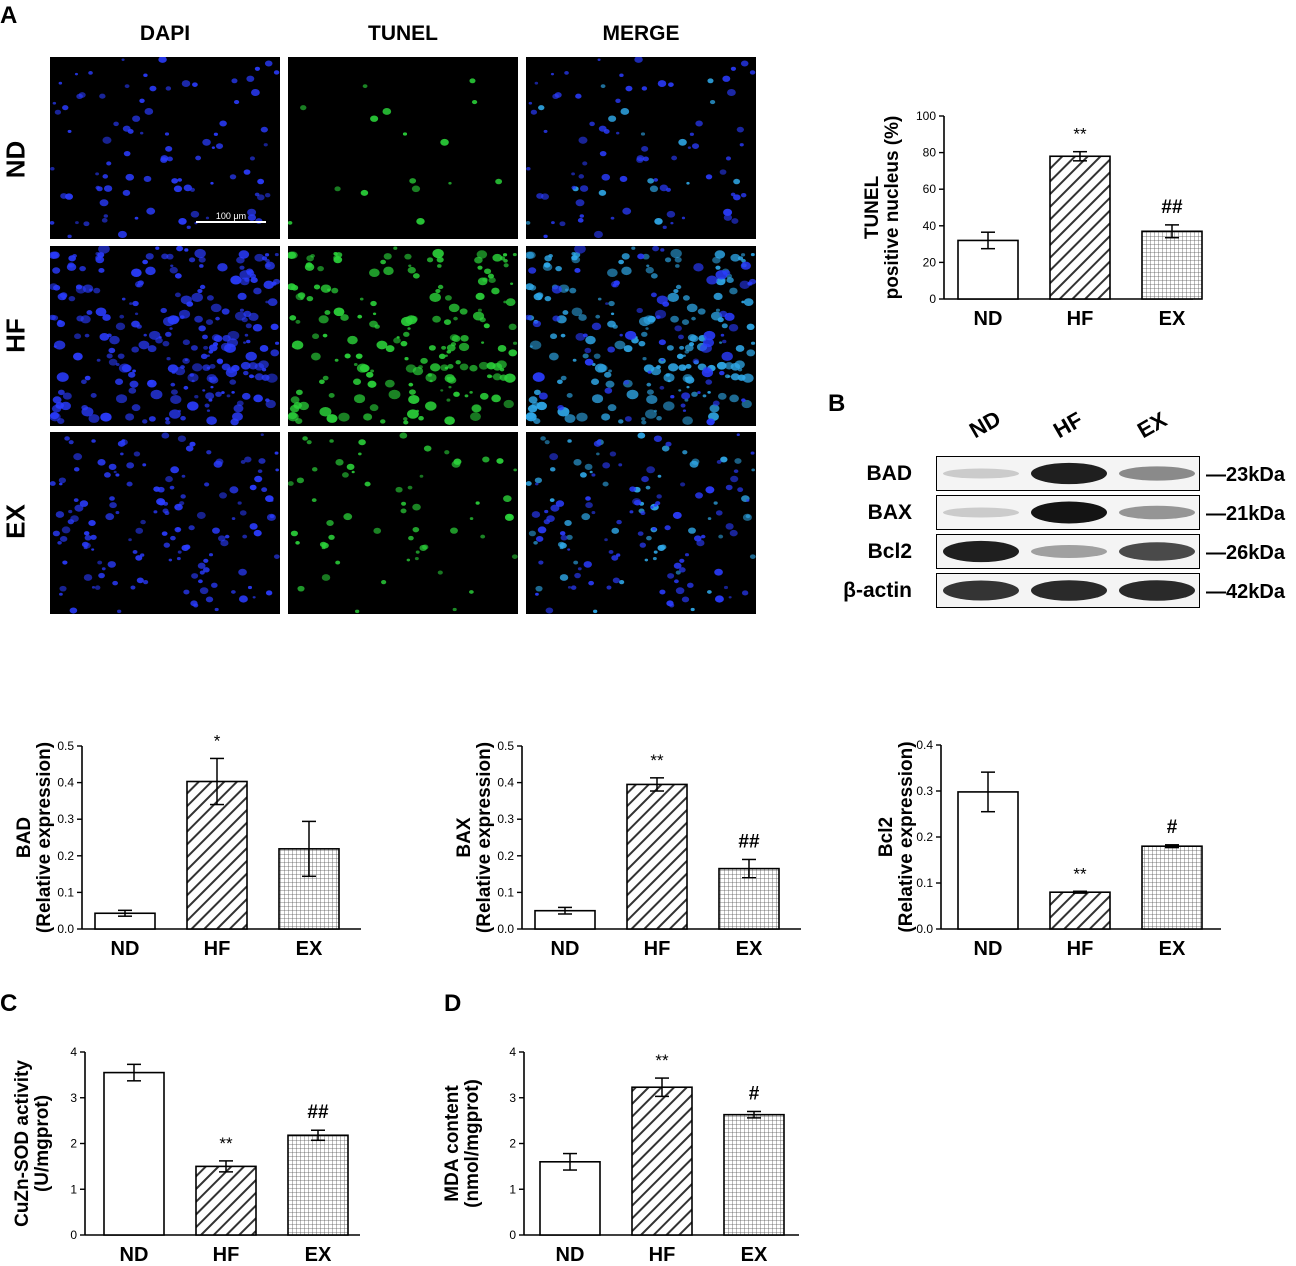 The height and width of the screenshot is (1266, 1296). I want to click on panel-label-c: C, so click(9, 1003).